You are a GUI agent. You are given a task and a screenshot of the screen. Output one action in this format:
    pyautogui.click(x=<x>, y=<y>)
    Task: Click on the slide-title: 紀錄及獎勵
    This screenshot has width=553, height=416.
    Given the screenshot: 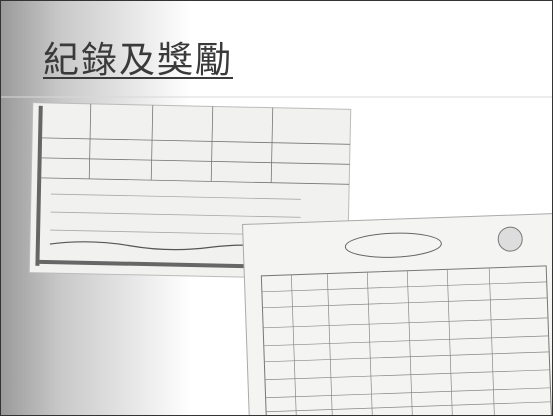 What is the action you would take?
    pyautogui.click(x=138, y=60)
    